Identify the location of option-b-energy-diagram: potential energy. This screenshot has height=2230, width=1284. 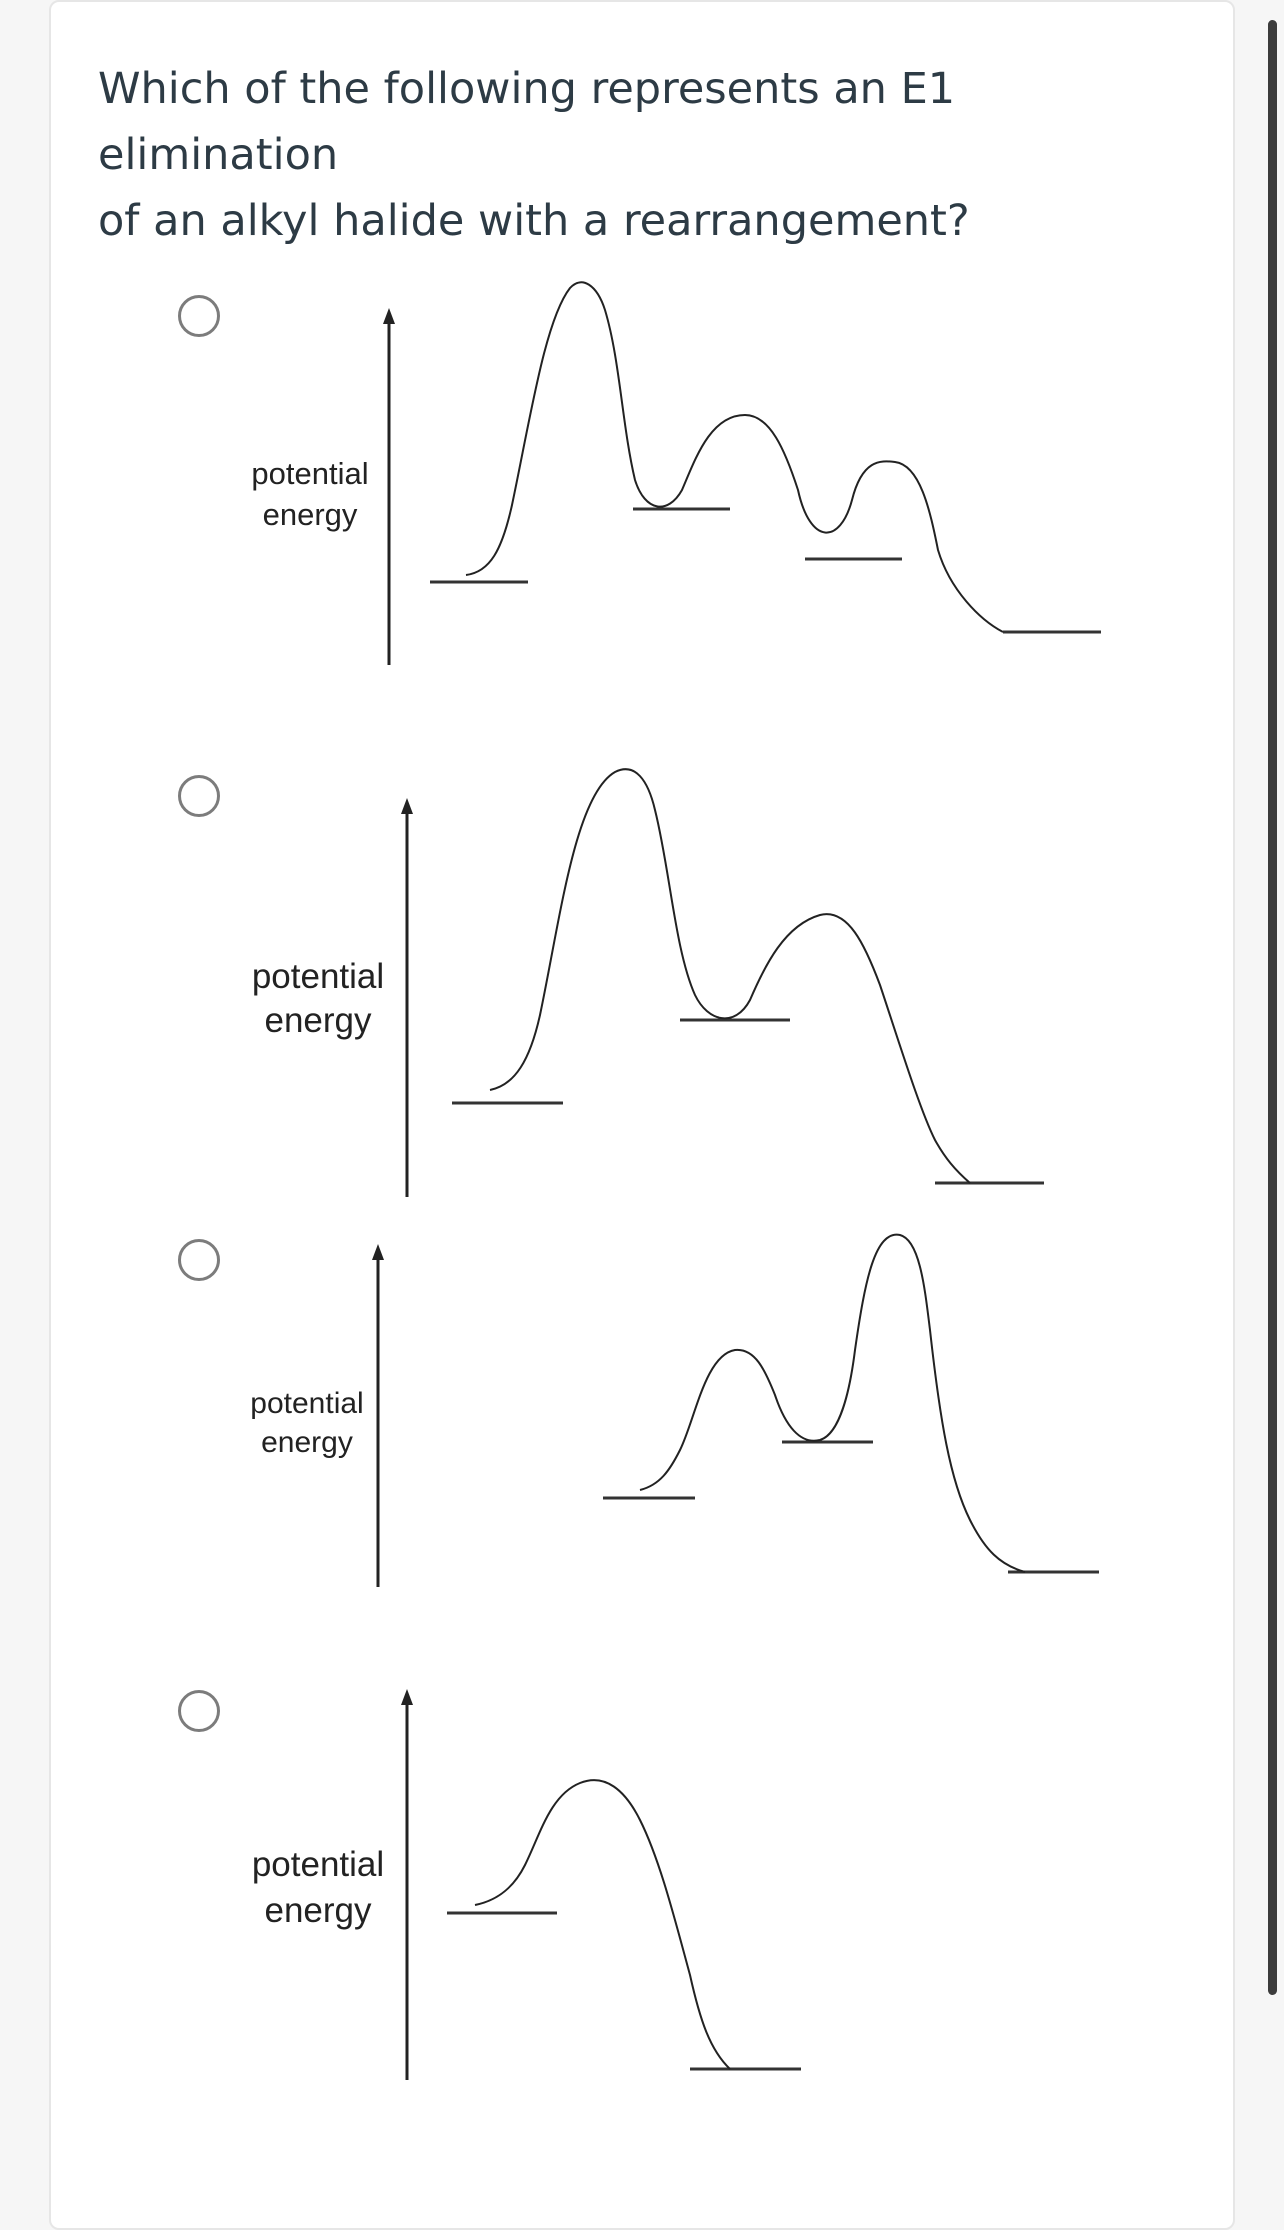
(680, 990).